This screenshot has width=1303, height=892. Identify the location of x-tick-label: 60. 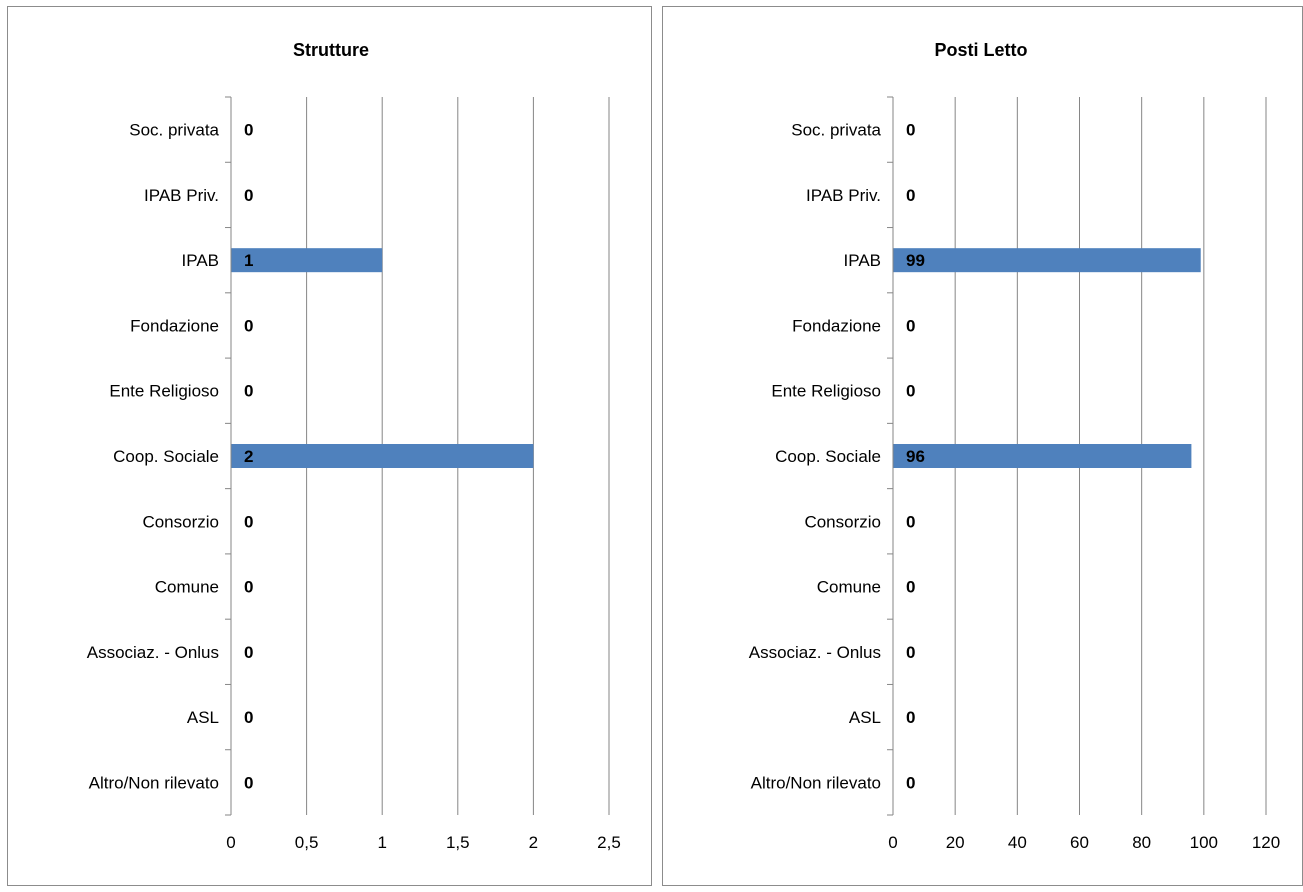
(1079, 842).